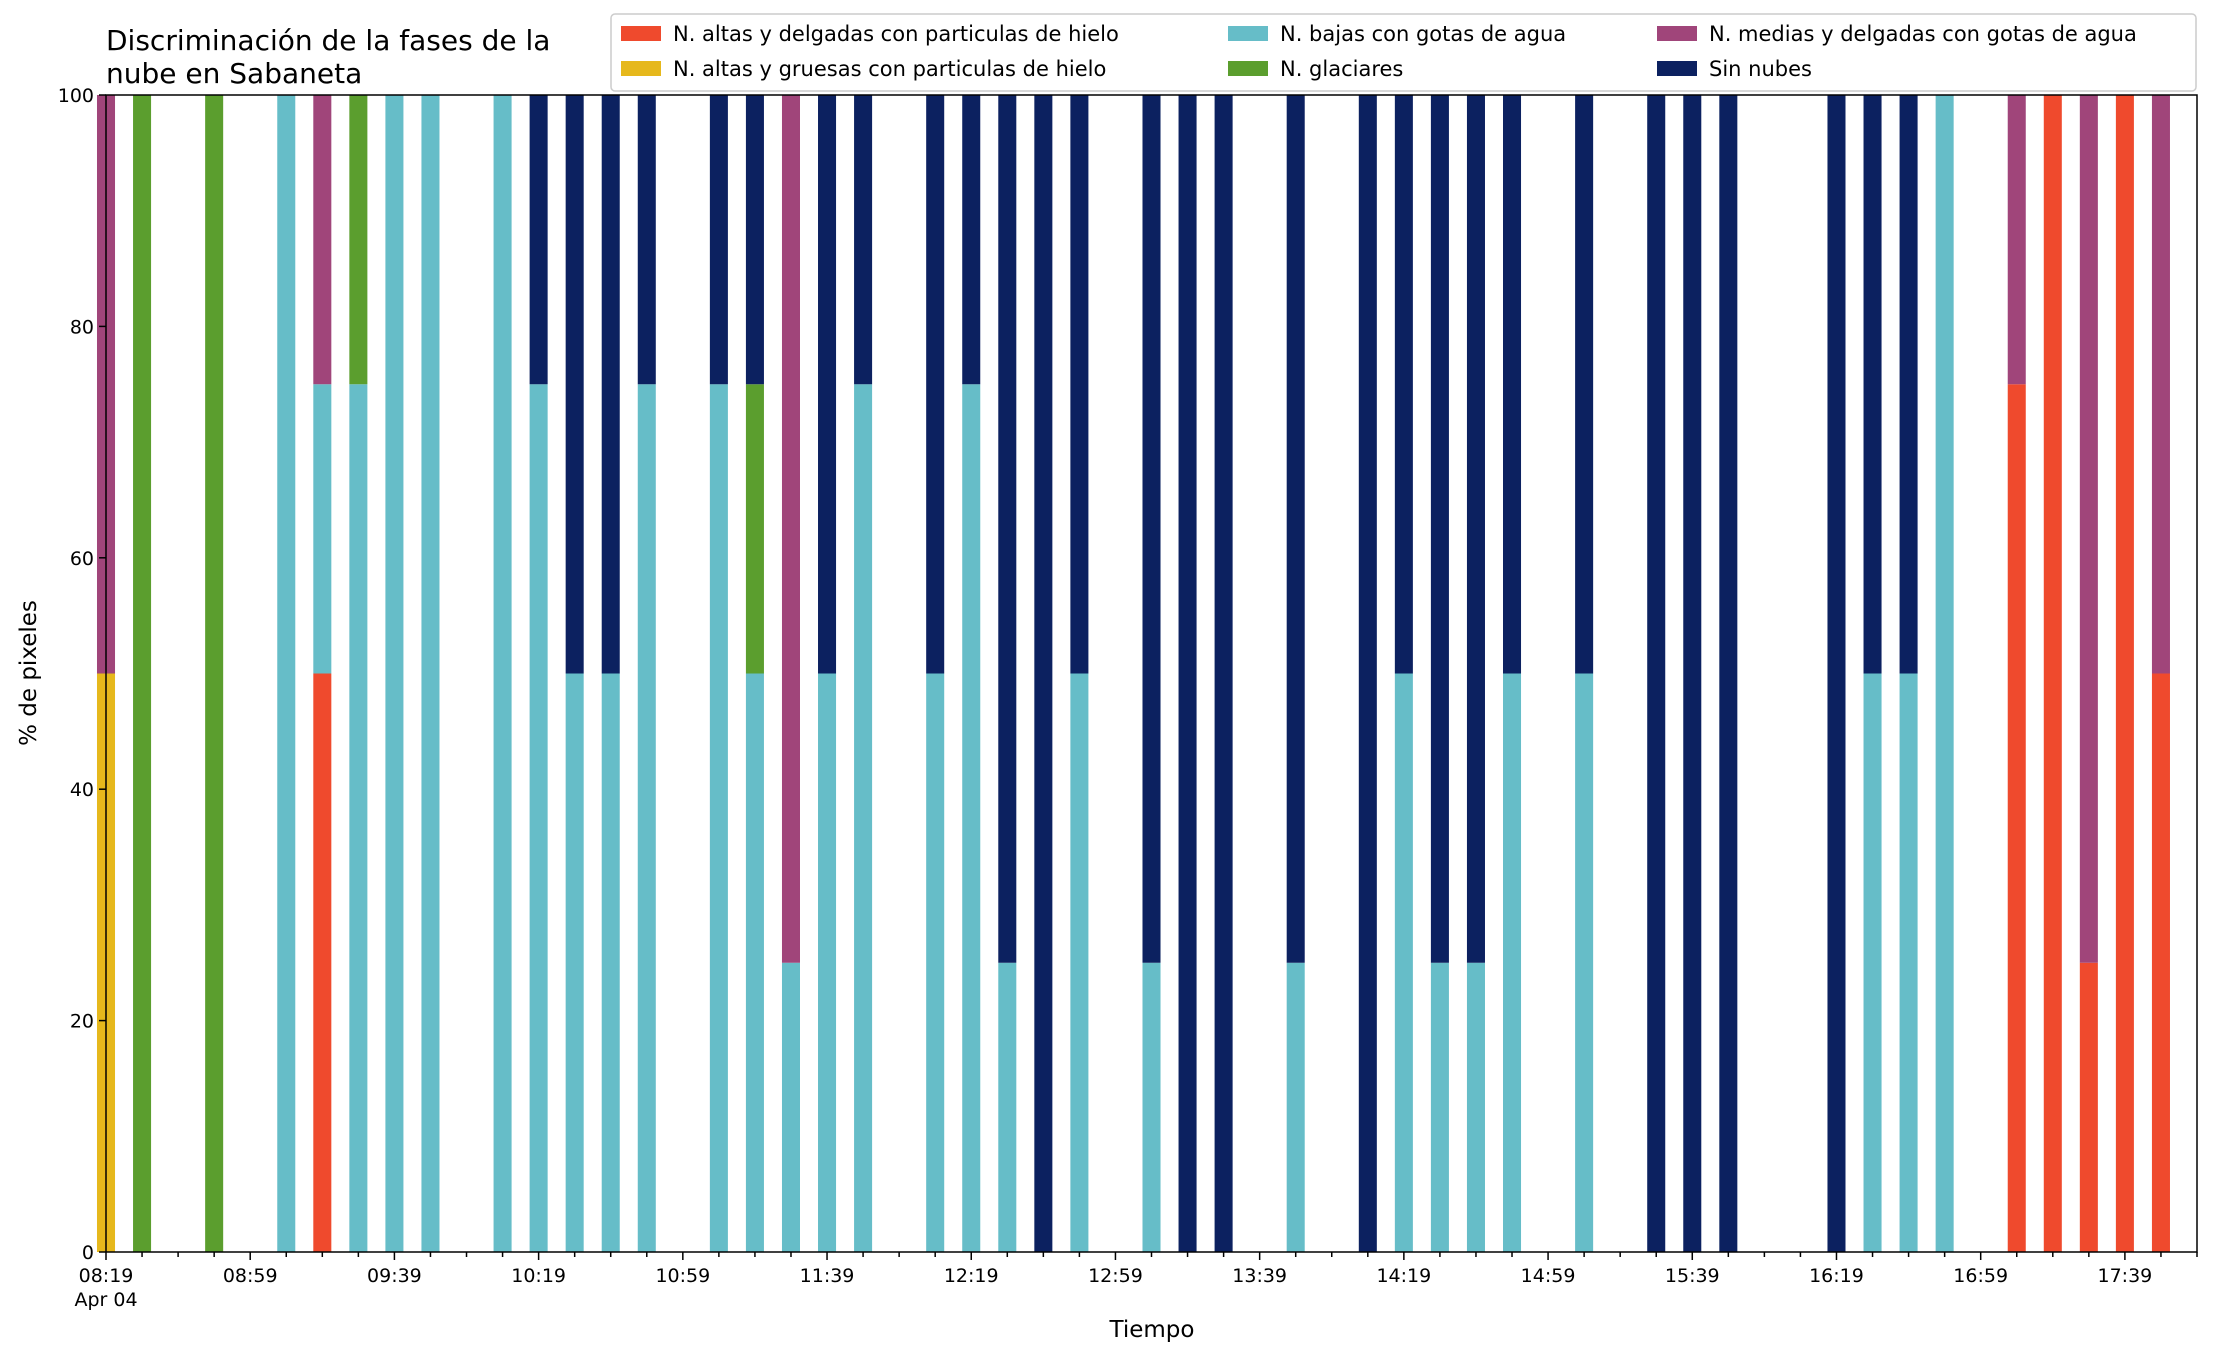 The width and height of the screenshot is (2216, 1355). Describe the element at coordinates (82, 327) in the screenshot. I see `y-tick-label: 80` at that location.